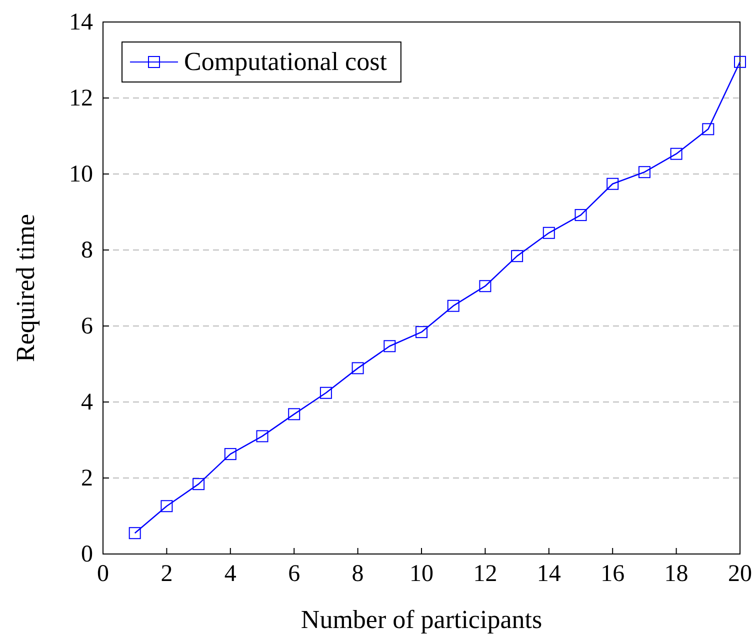  Describe the element at coordinates (230, 574) in the screenshot. I see `x-tick-label: 4` at that location.